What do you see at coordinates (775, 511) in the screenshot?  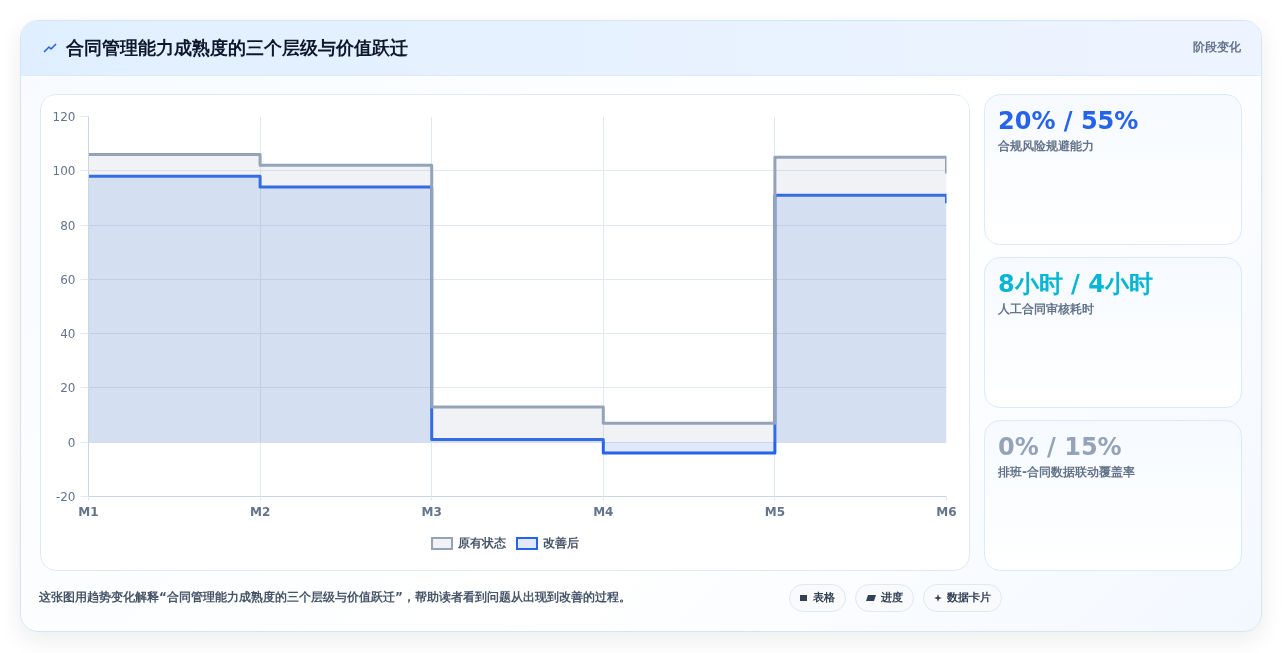 I see `x-tick-label: M5` at bounding box center [775, 511].